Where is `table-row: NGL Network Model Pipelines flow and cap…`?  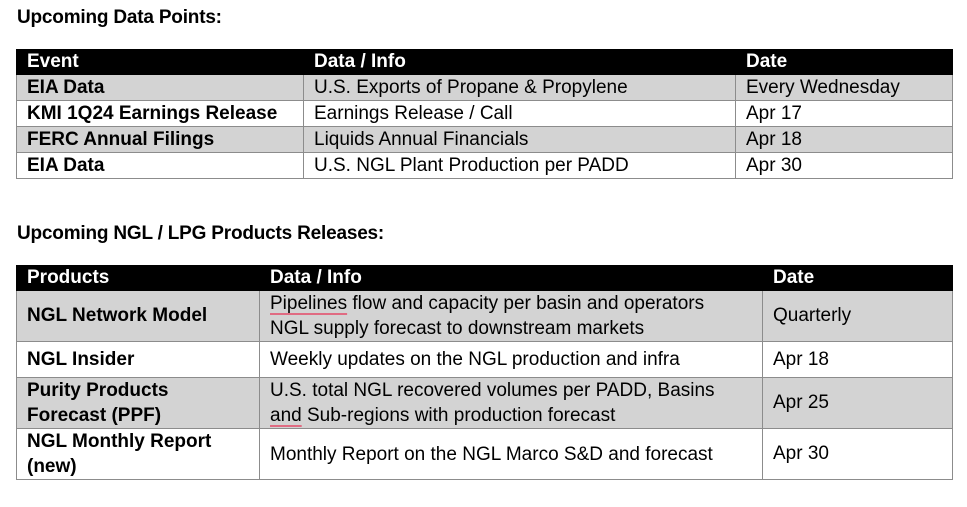
table-row: NGL Network Model Pipelines flow and cap… is located at coordinates (484, 316).